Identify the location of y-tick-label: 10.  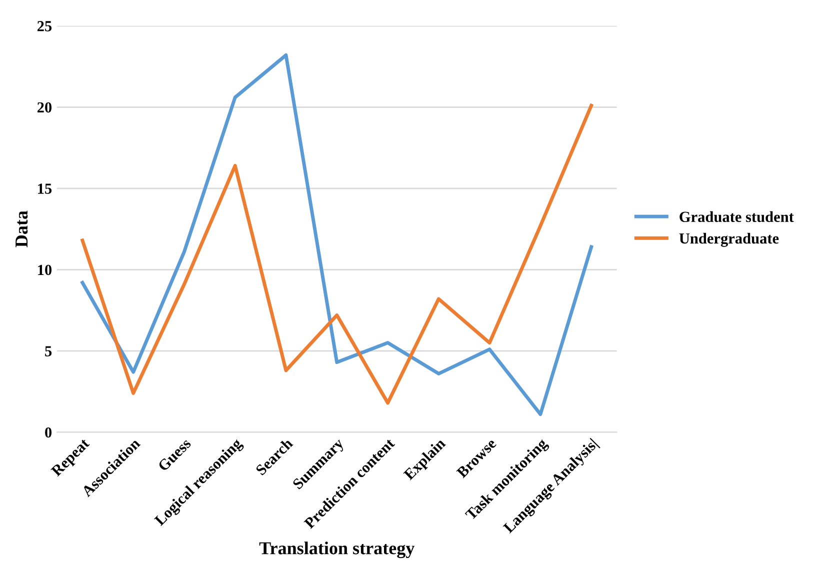
(45, 270).